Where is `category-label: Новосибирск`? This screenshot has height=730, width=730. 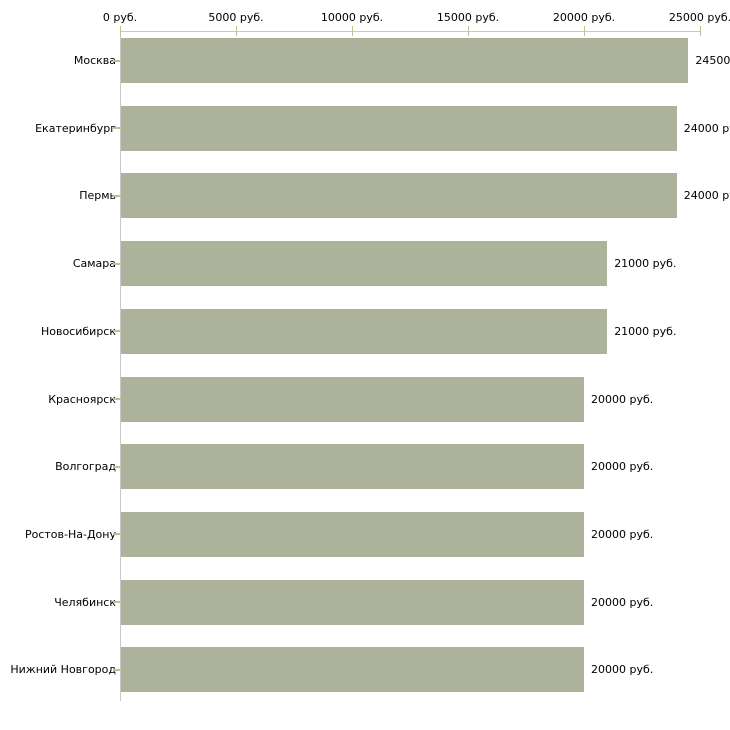 category-label: Новосибирск is located at coordinates (78, 331).